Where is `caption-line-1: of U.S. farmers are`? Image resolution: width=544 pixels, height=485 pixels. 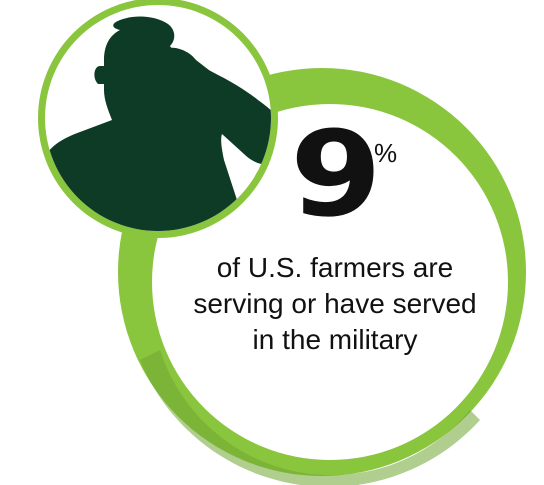 caption-line-1: of U.S. farmers are is located at coordinates (335, 267).